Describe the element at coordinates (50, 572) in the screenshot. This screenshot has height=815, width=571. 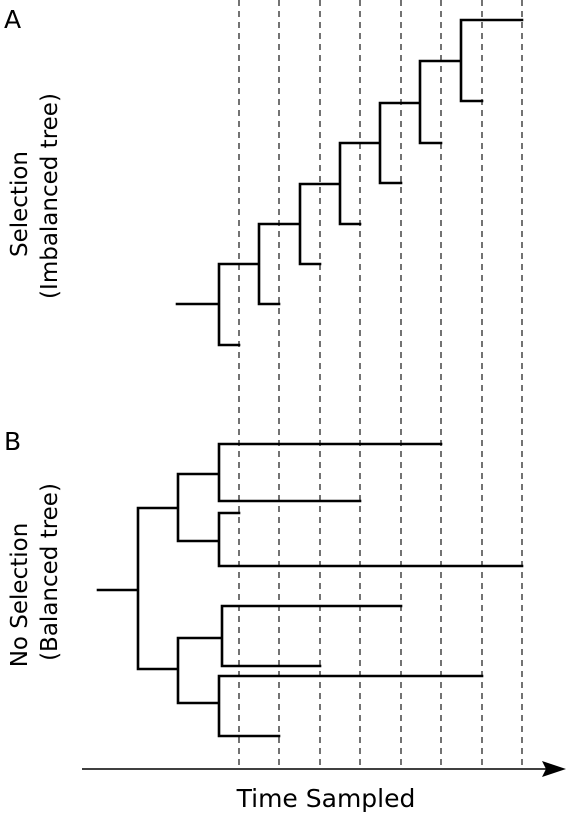
I see `panel-b-label-line2: (Balanced tree)` at that location.